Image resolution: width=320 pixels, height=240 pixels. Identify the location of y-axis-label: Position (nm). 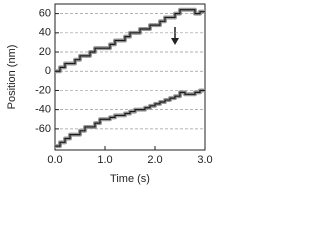
(12, 77).